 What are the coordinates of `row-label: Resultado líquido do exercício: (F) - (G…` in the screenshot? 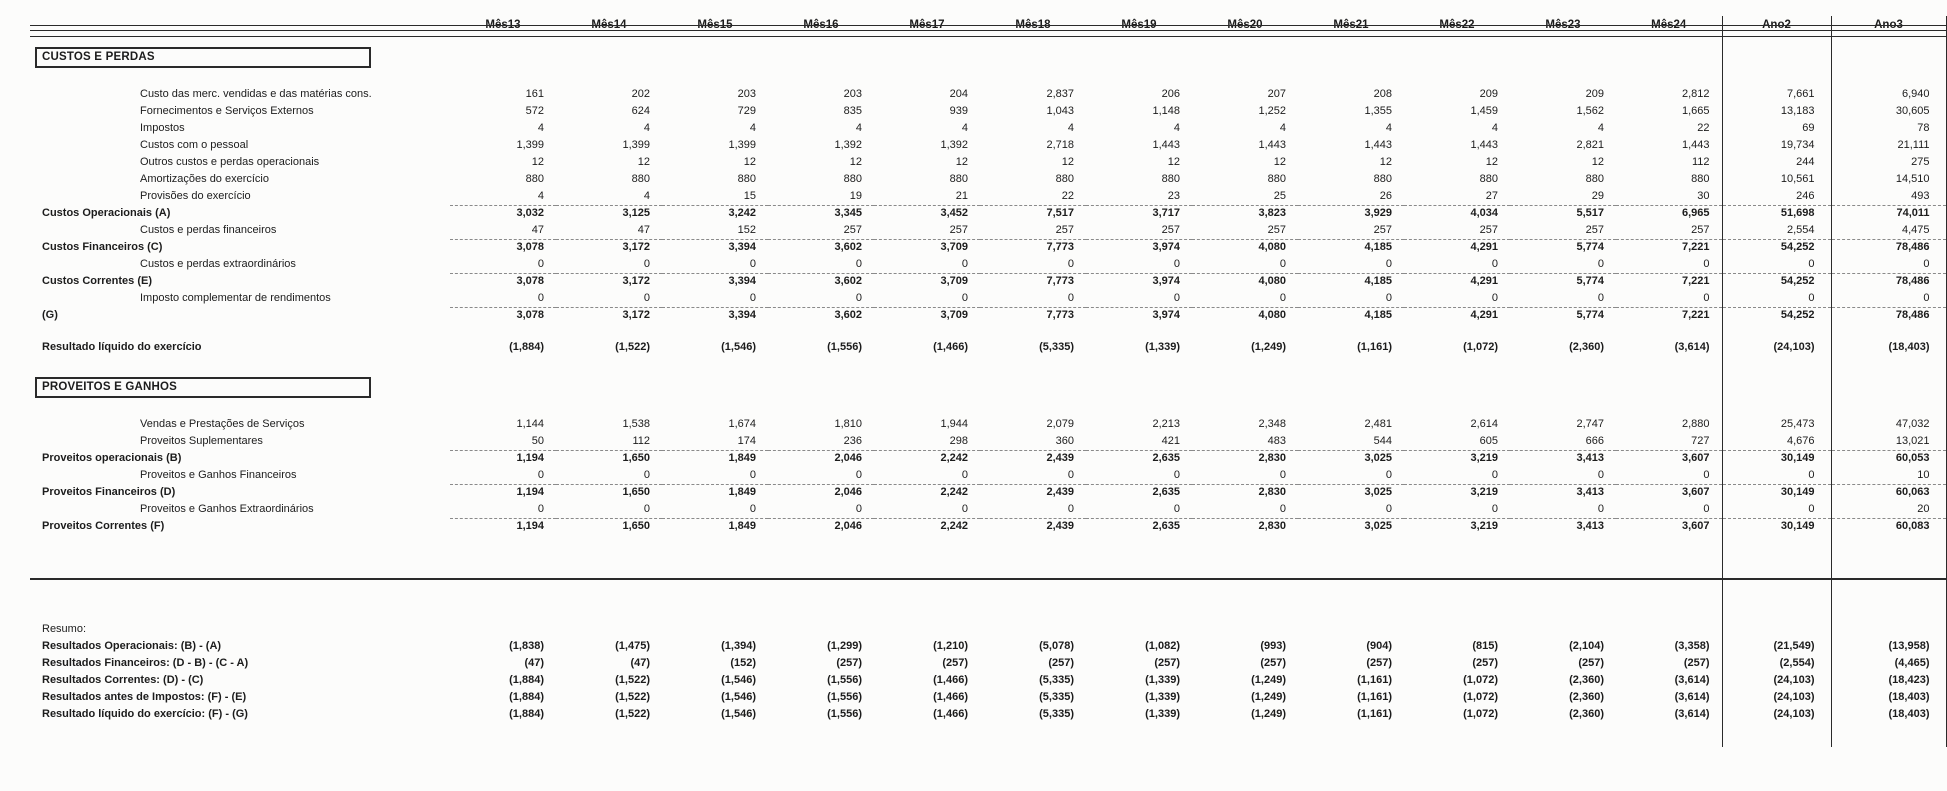 It's located at (145, 714).